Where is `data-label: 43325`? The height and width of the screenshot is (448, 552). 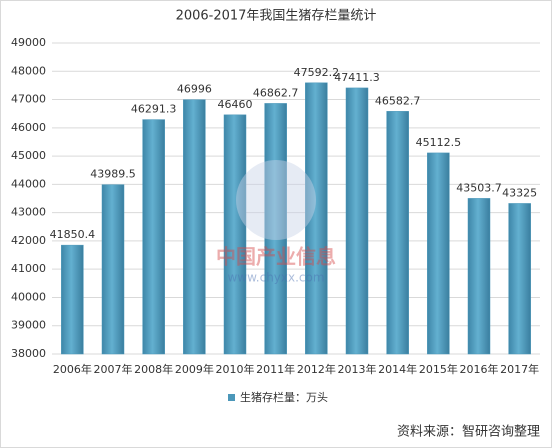 data-label: 43325 is located at coordinates (519, 192).